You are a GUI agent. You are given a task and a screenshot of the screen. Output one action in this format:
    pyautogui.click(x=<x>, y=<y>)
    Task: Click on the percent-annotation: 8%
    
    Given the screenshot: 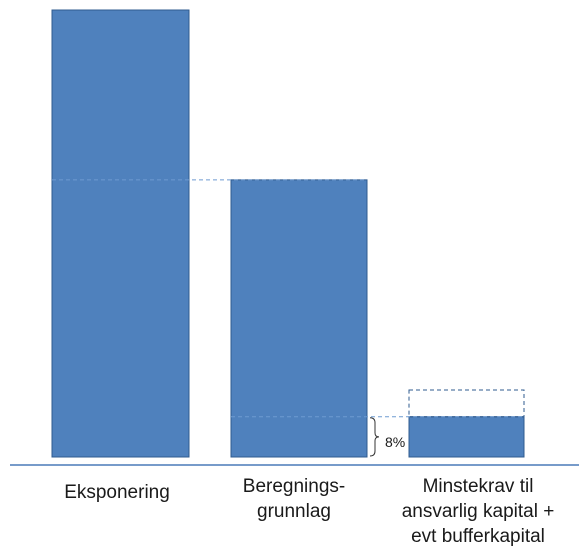 What is the action you would take?
    pyautogui.click(x=395, y=442)
    